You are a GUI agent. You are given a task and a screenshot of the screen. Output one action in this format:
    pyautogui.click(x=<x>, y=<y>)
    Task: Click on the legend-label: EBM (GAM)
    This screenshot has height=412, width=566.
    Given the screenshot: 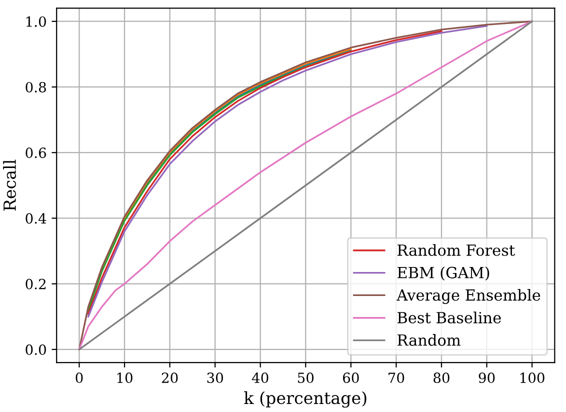 What is the action you would take?
    pyautogui.click(x=444, y=273)
    